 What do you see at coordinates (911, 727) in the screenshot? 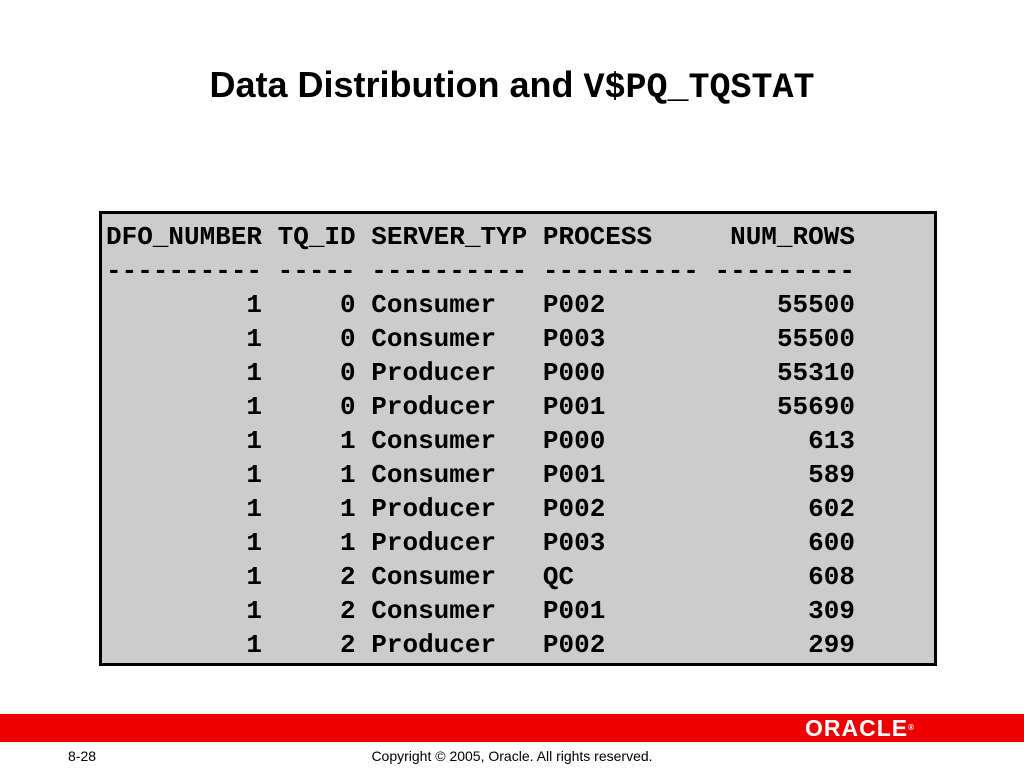
I see `registered-mark: ®` at bounding box center [911, 727].